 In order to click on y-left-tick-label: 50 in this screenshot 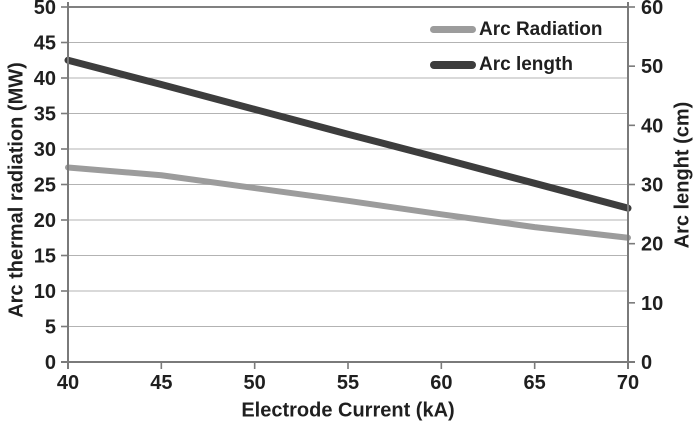, I will do `click(45, 9)`.